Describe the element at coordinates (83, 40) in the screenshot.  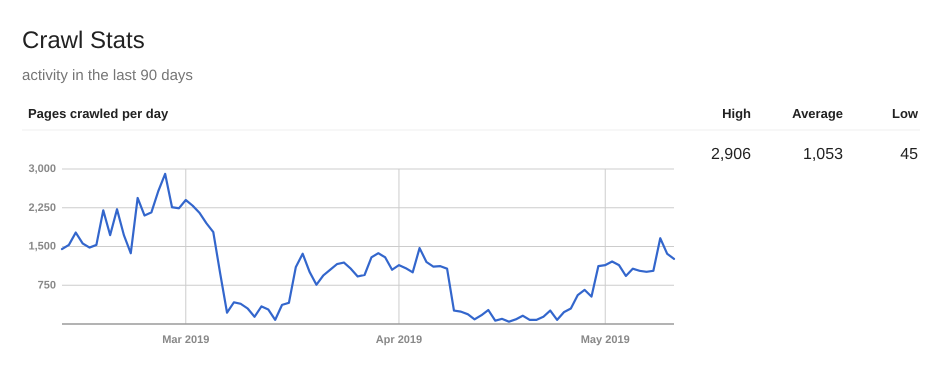
I see `chart-title: Crawl Stats` at that location.